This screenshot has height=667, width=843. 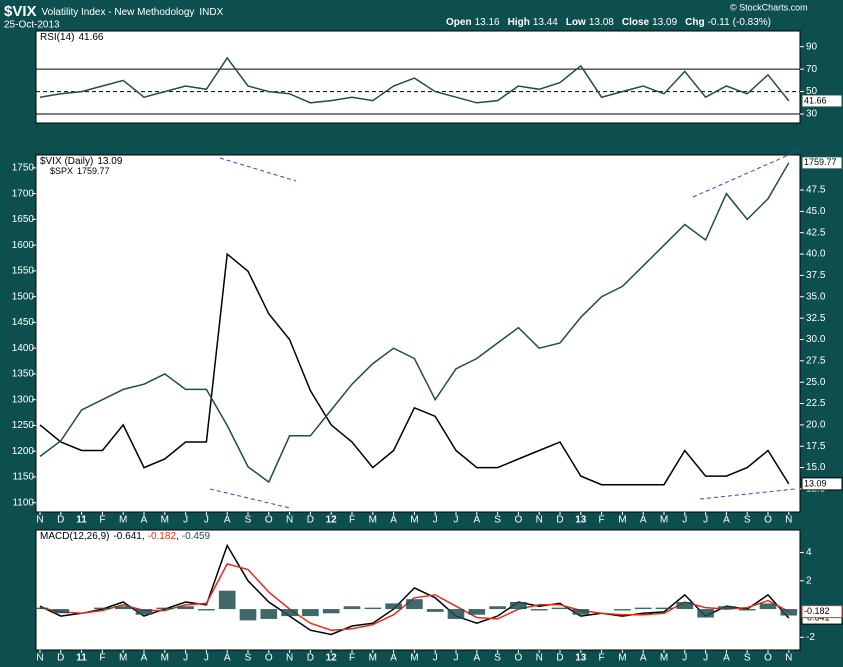 I want to click on legend: MACD(12,26,9) -0.641, -0.182, -0.459, so click(x=125, y=536).